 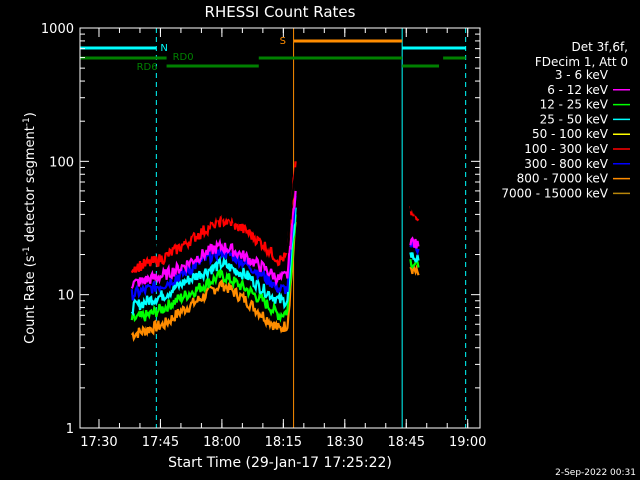 I want to click on x-tick-label: 19:00, so click(x=467, y=442).